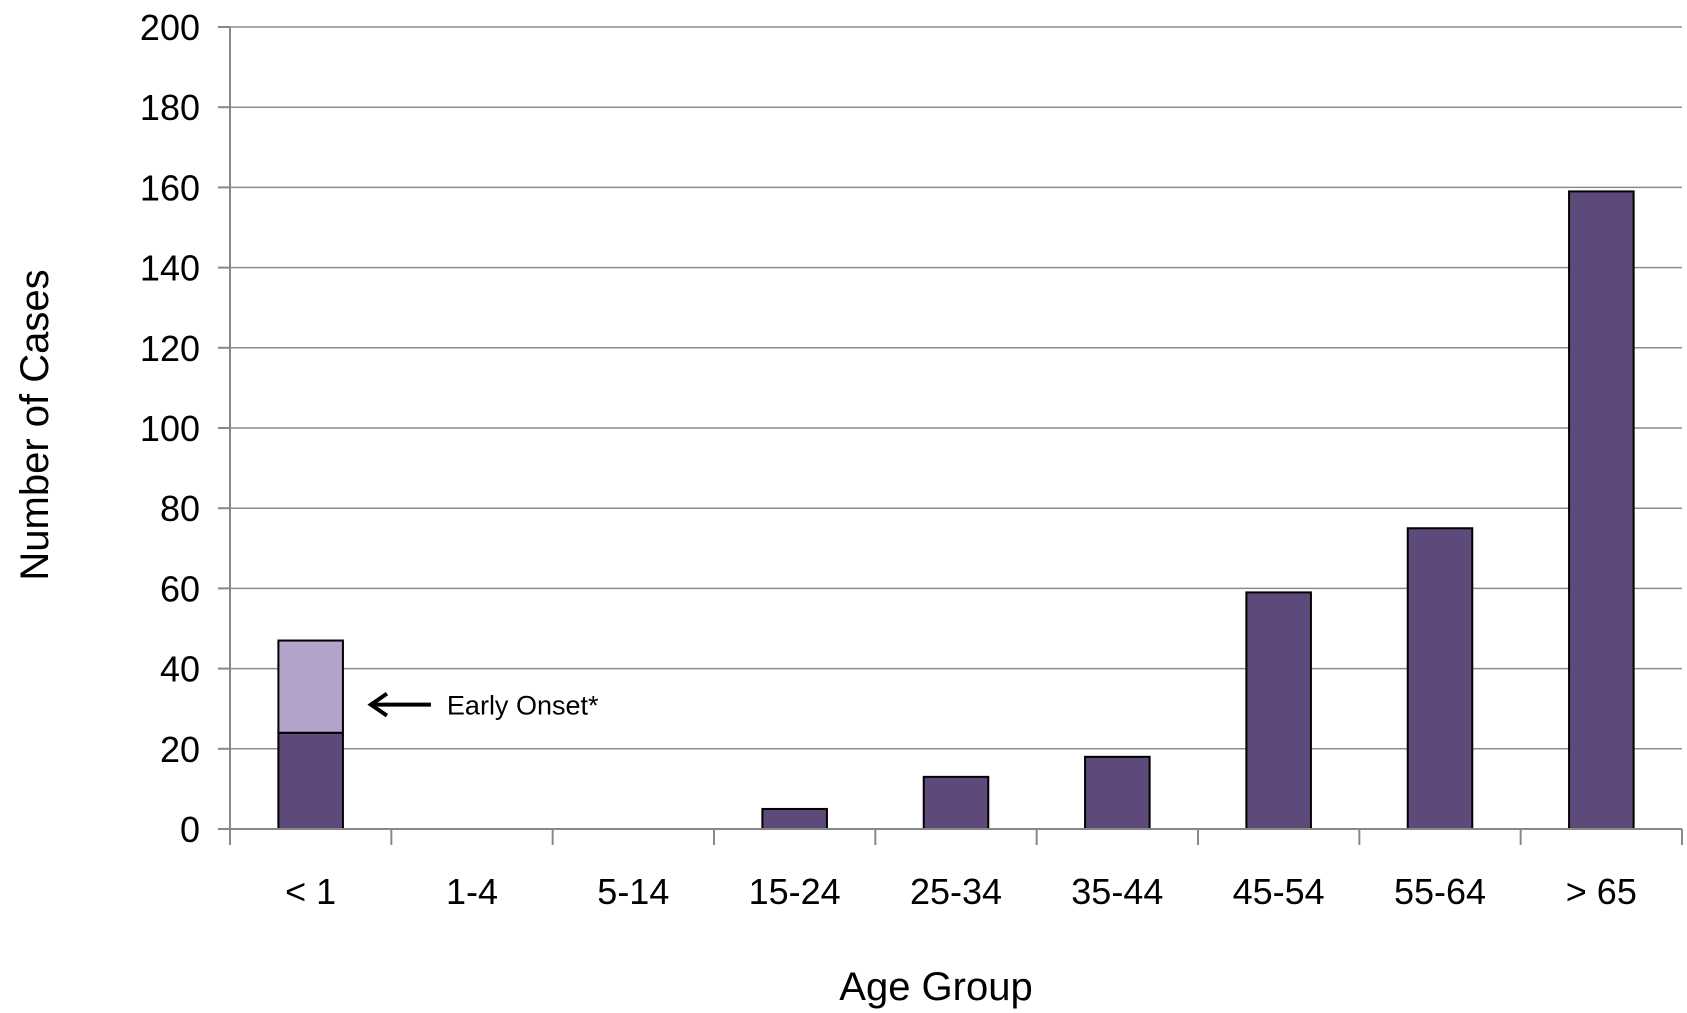  What do you see at coordinates (935, 987) in the screenshot?
I see `x-axis-title: Age Group` at bounding box center [935, 987].